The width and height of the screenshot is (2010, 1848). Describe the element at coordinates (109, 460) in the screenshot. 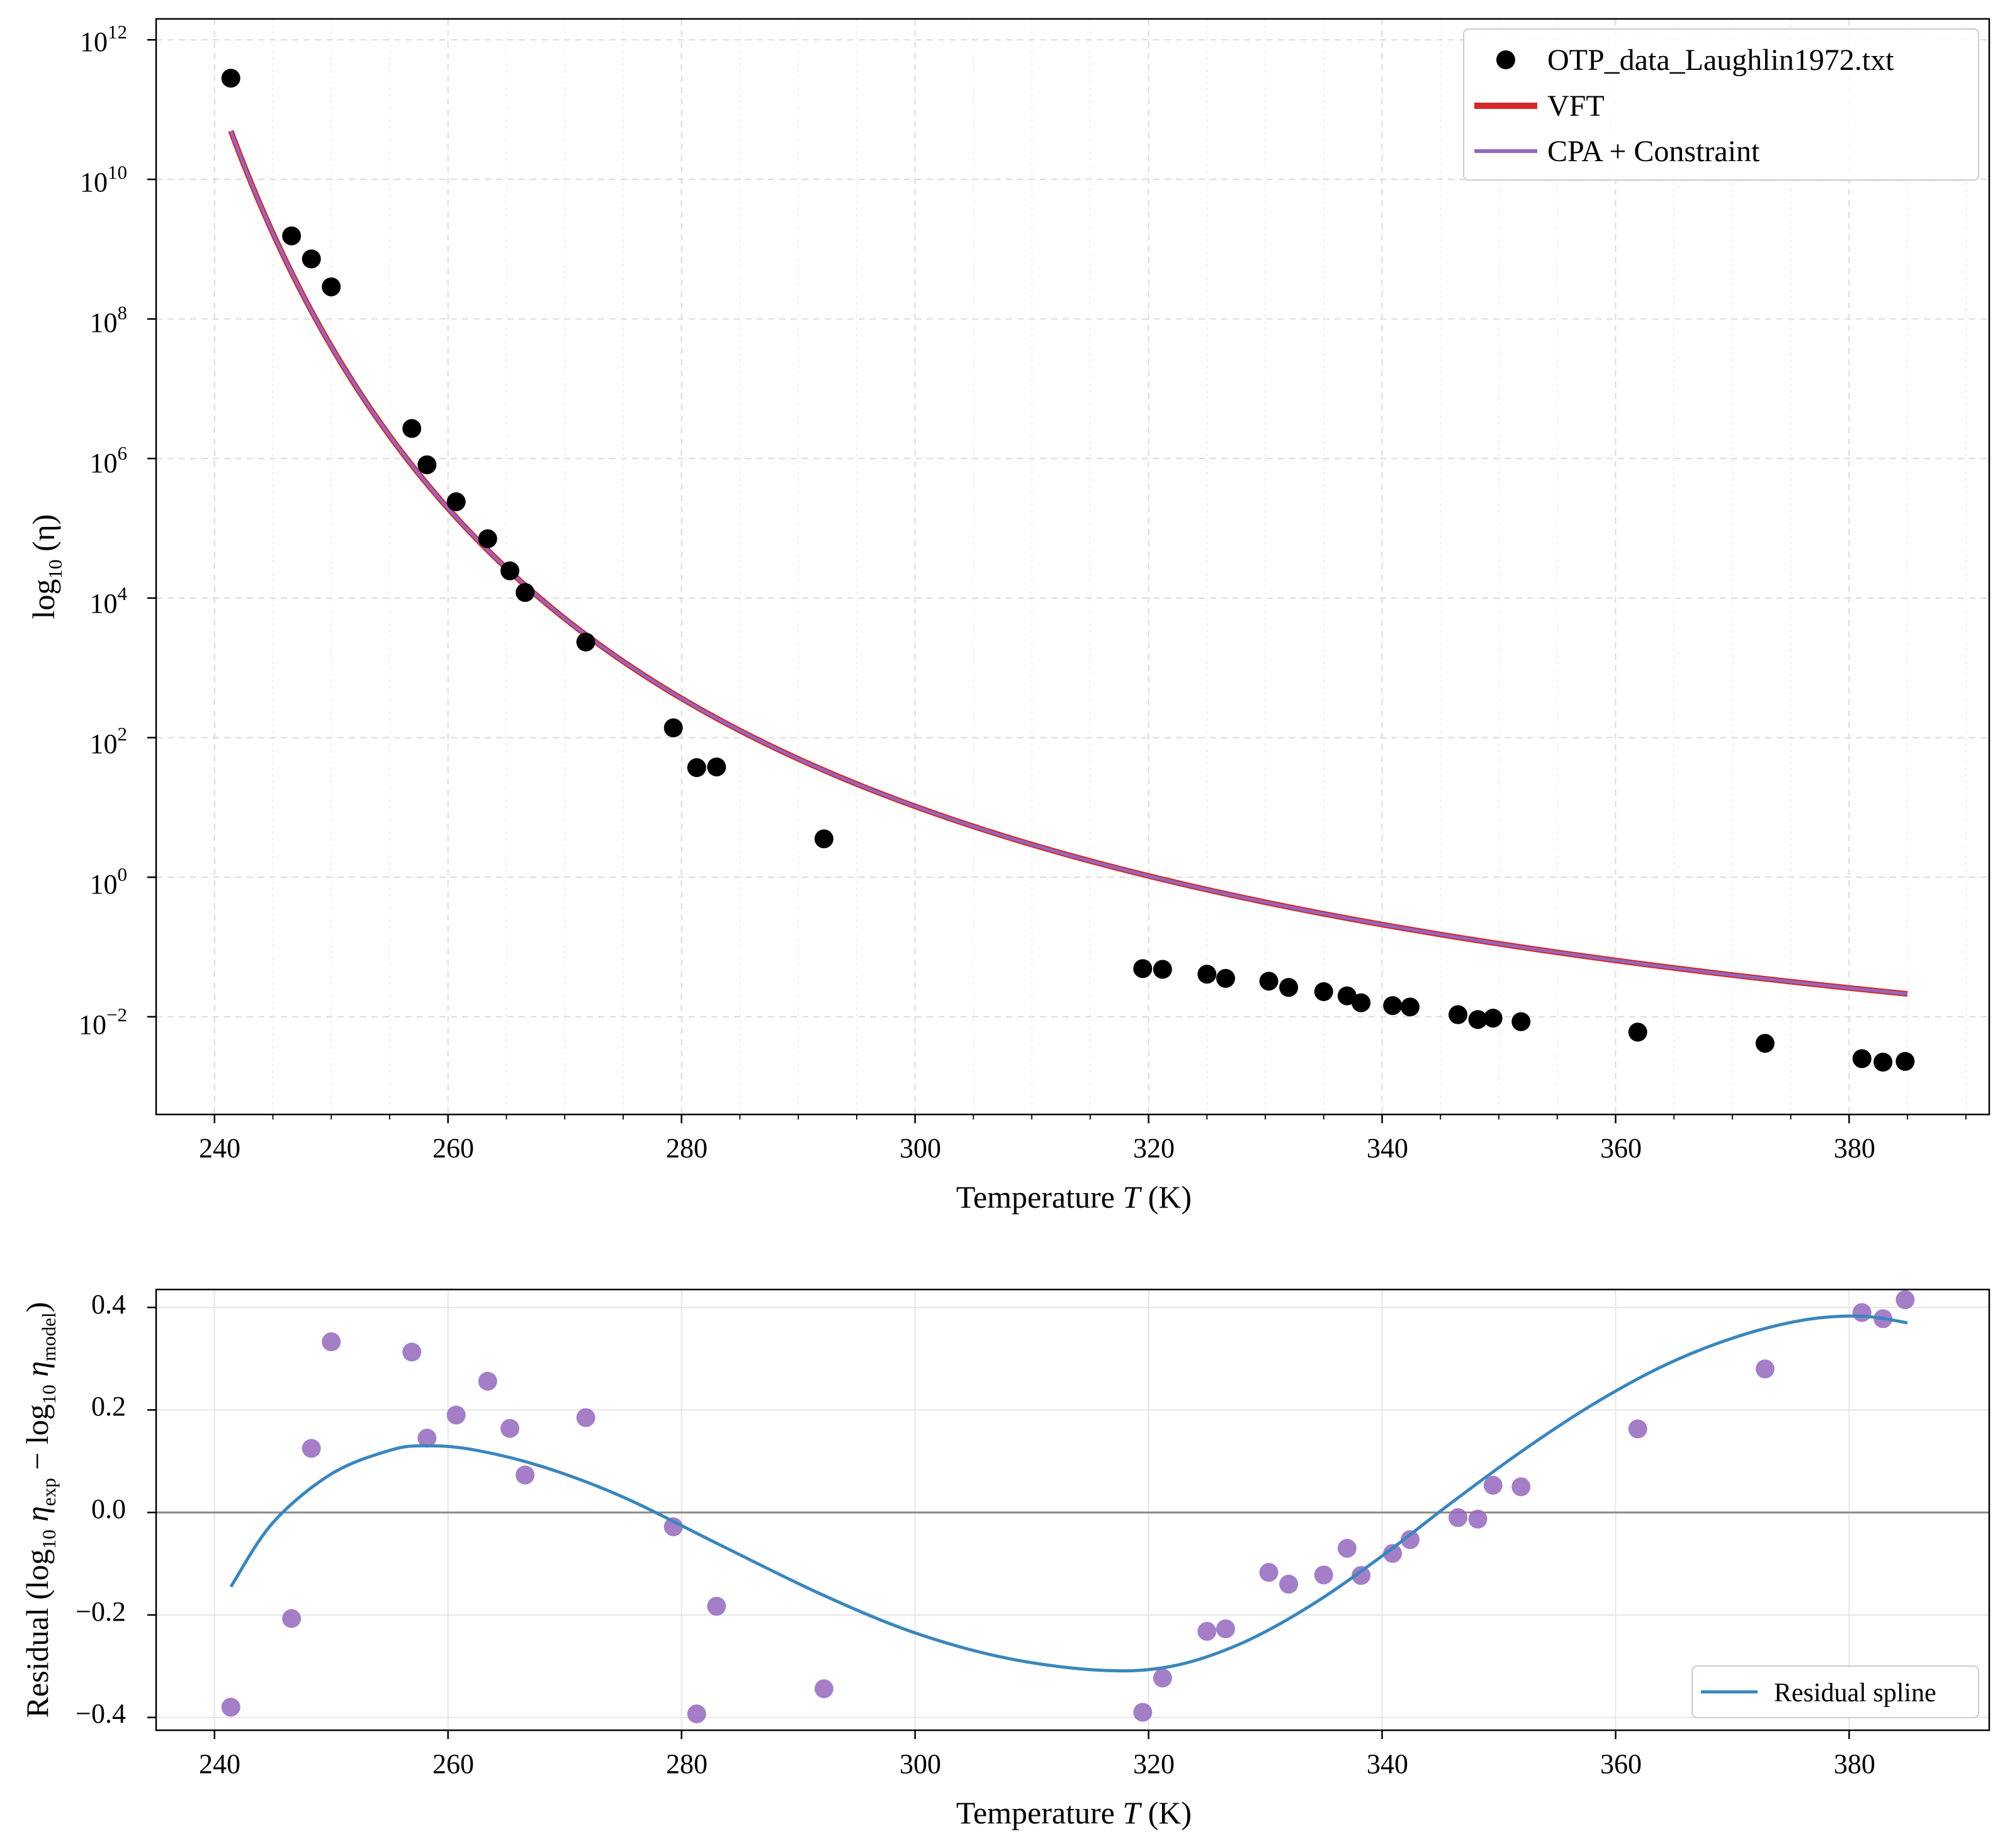

I see `y-tick-label: 10⁶` at that location.